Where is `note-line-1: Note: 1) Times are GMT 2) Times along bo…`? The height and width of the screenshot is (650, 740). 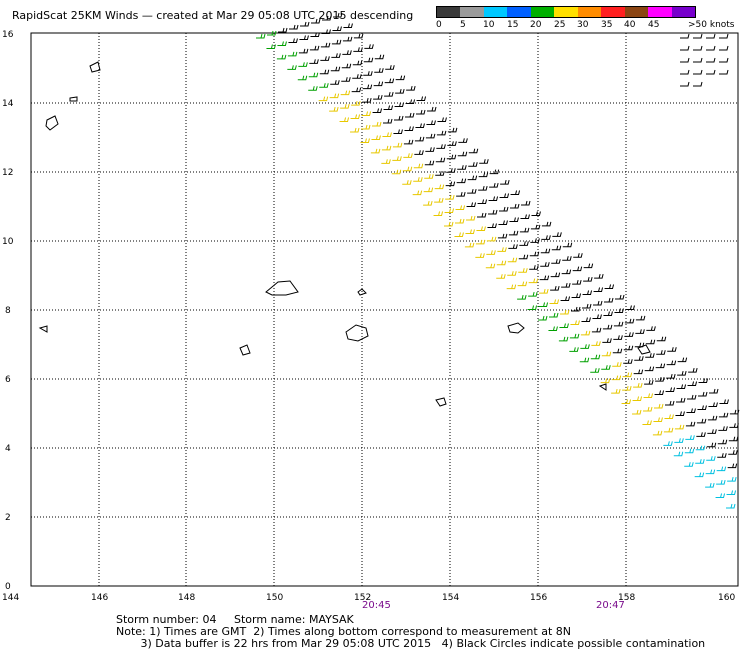
note-line-1: Note: 1) Times are GMT 2) Times along bo… is located at coordinates (343, 631).